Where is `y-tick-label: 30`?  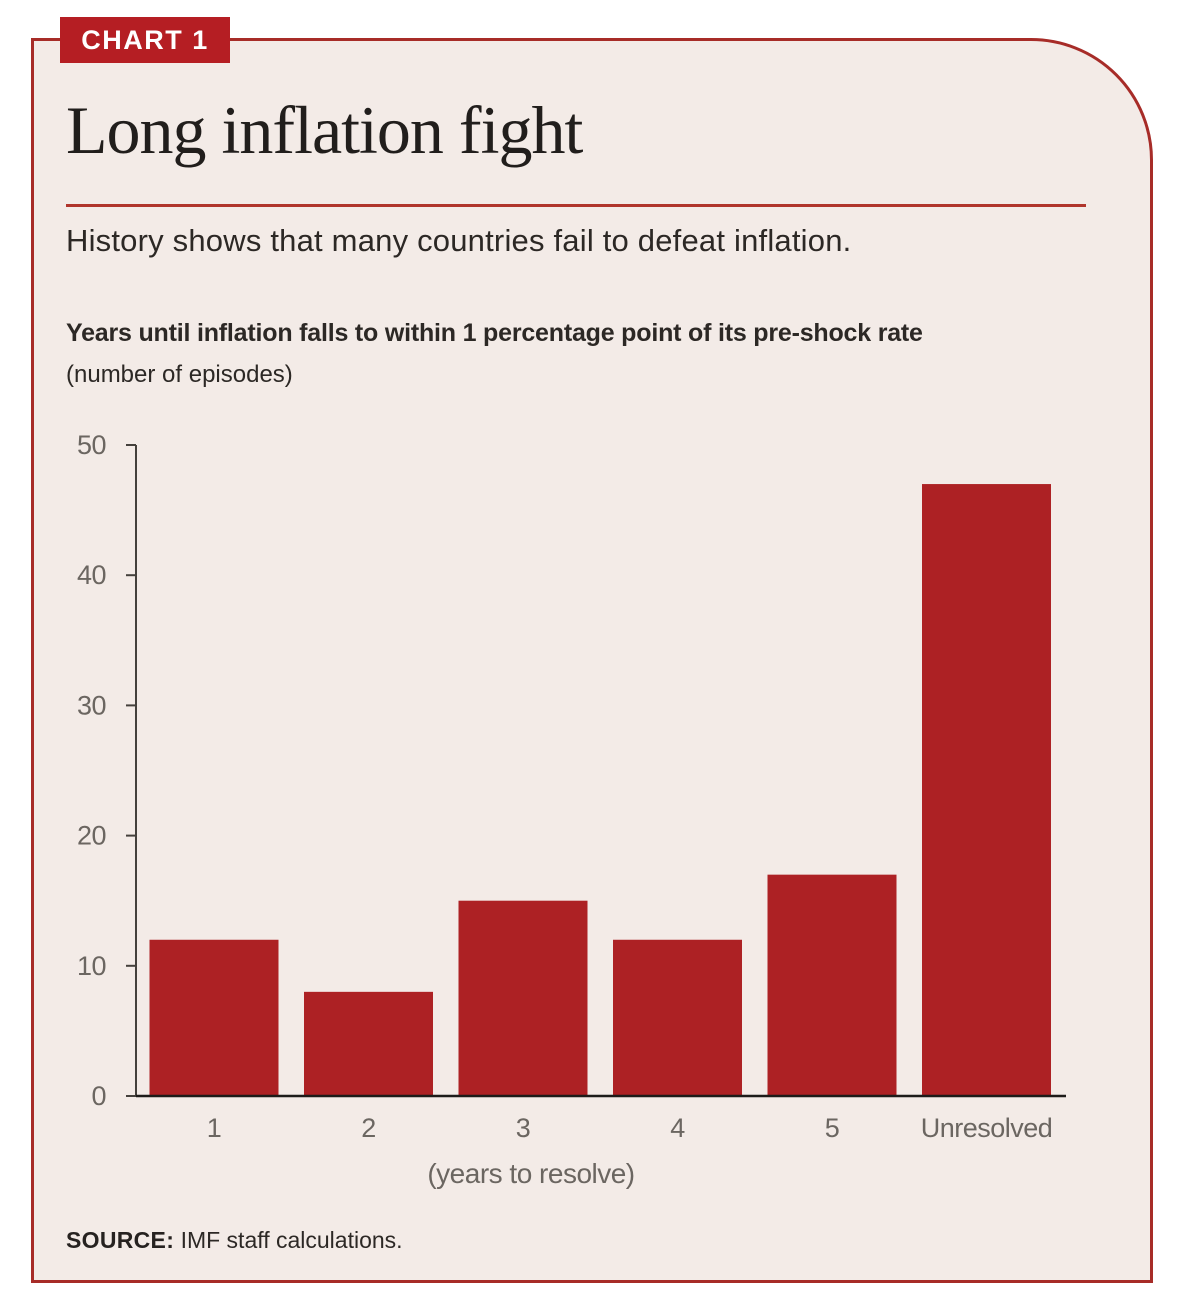 y-tick-label: 30 is located at coordinates (91, 705).